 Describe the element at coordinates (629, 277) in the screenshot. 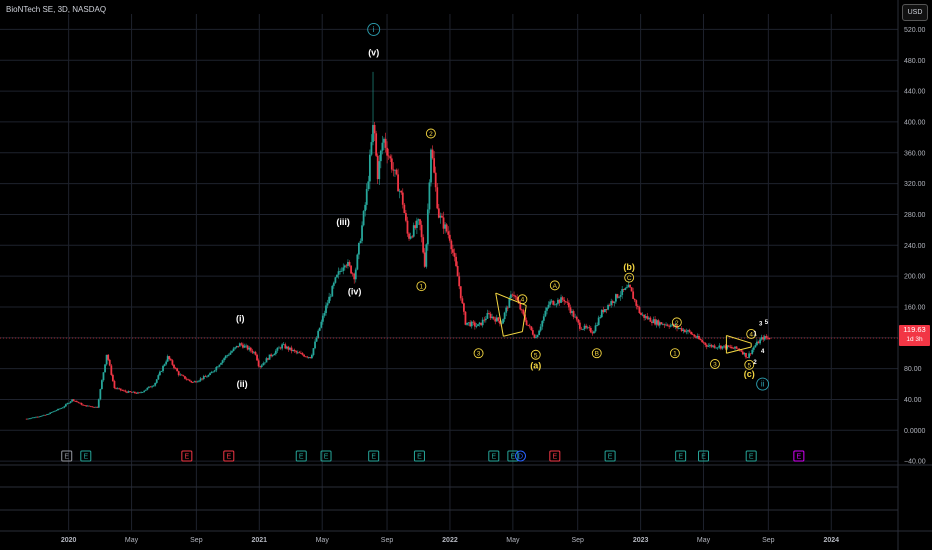

I see `wave-label-circle` at that location.